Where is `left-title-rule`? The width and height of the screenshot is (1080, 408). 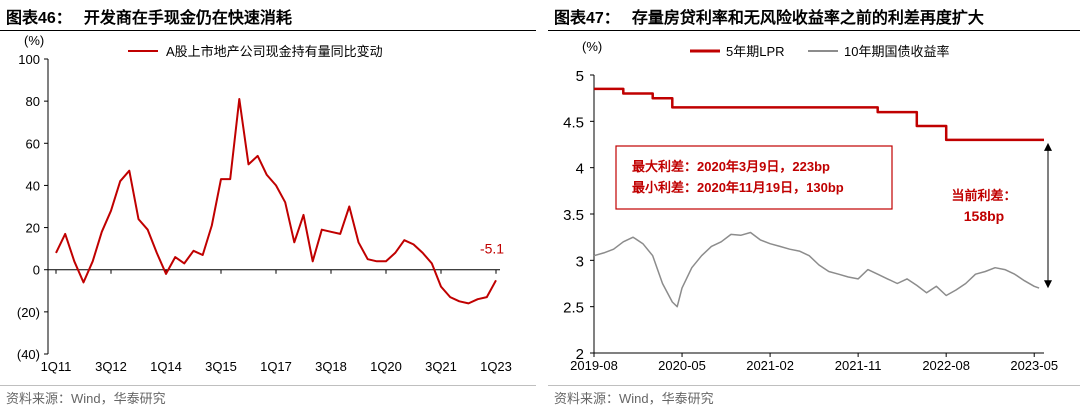 left-title-rule is located at coordinates (268, 30).